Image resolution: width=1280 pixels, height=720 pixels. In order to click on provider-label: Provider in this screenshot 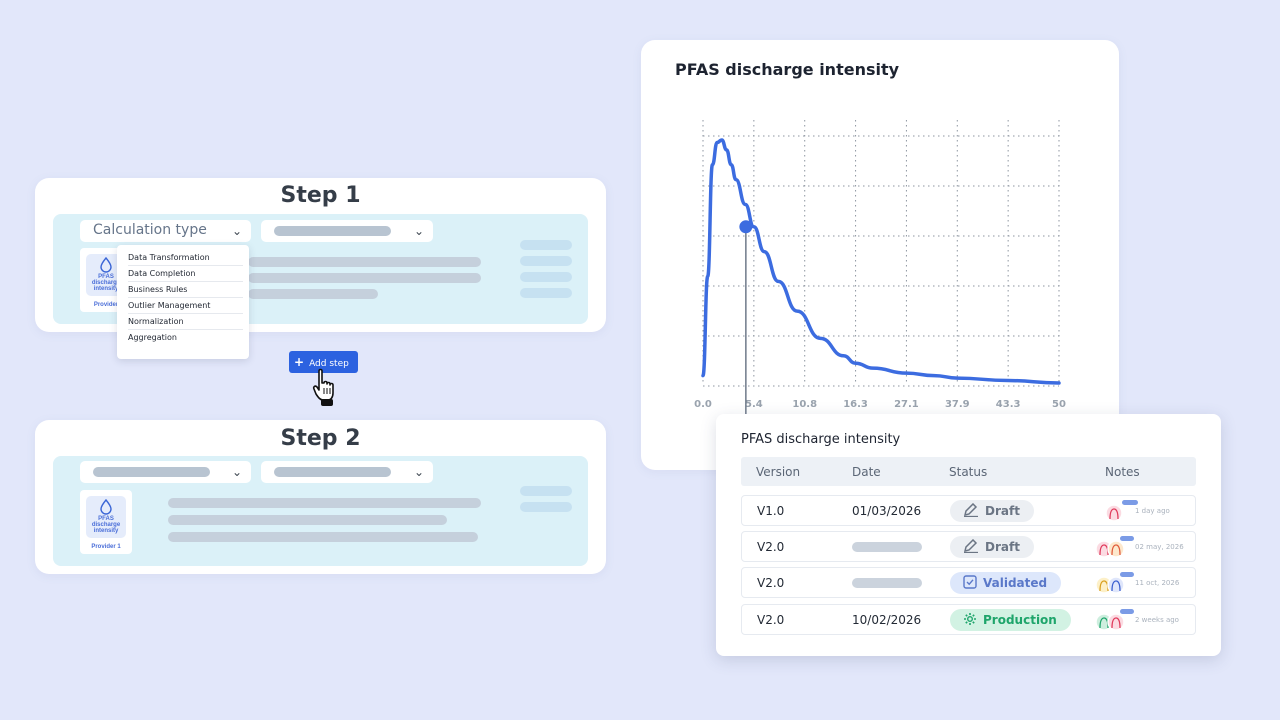, I will do `click(106, 305)`.